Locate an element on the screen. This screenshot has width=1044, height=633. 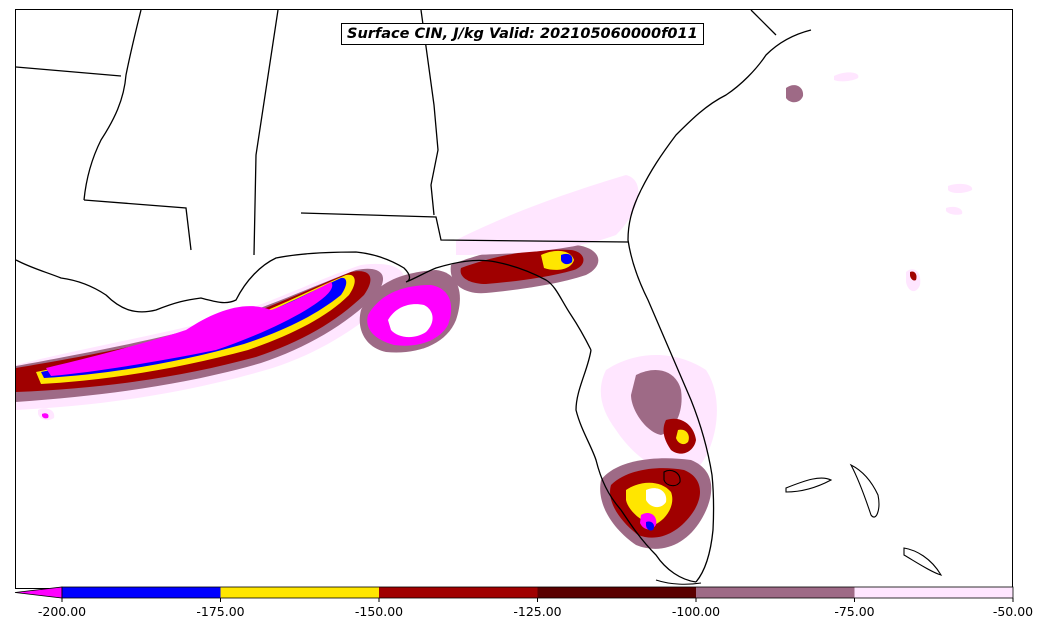
cin-haze-north is located at coordinates (547, 215).